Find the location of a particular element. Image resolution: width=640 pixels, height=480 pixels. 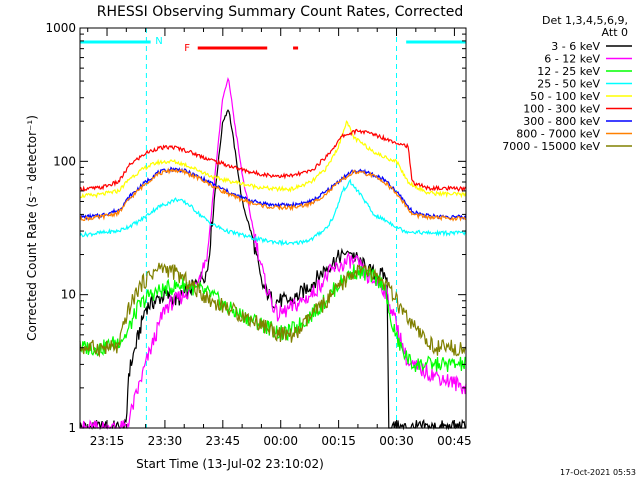

legend-header-line-2: Att 0 is located at coordinates (615, 32).